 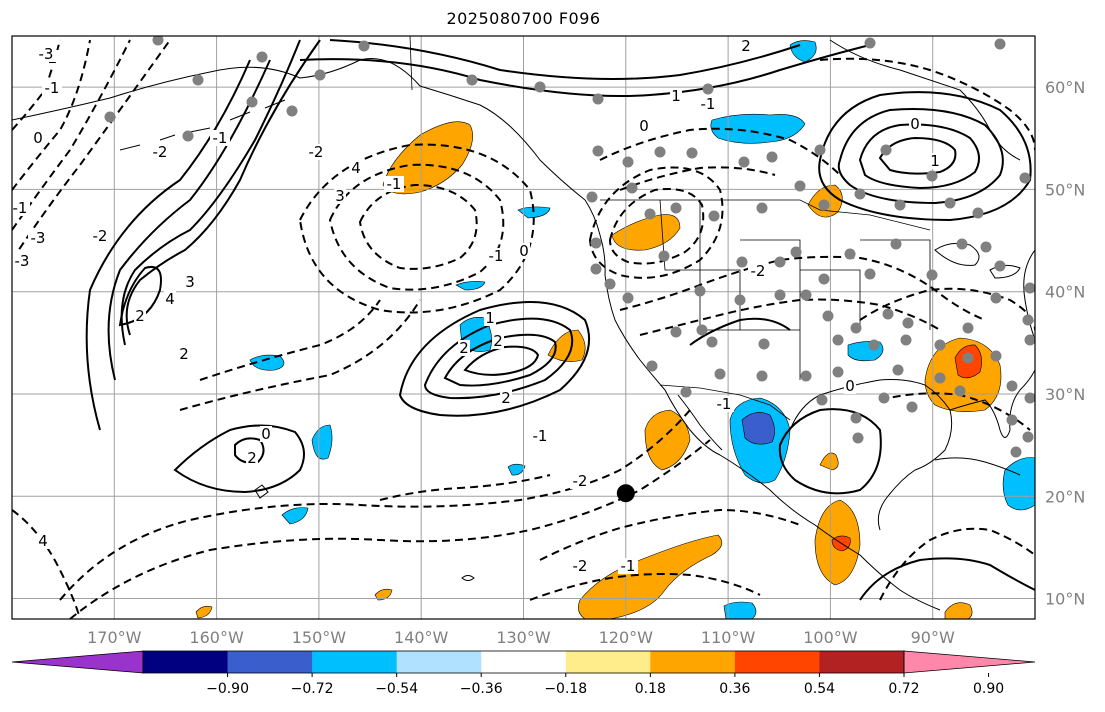 I want to click on contour-label: -3, so click(x=46, y=54).